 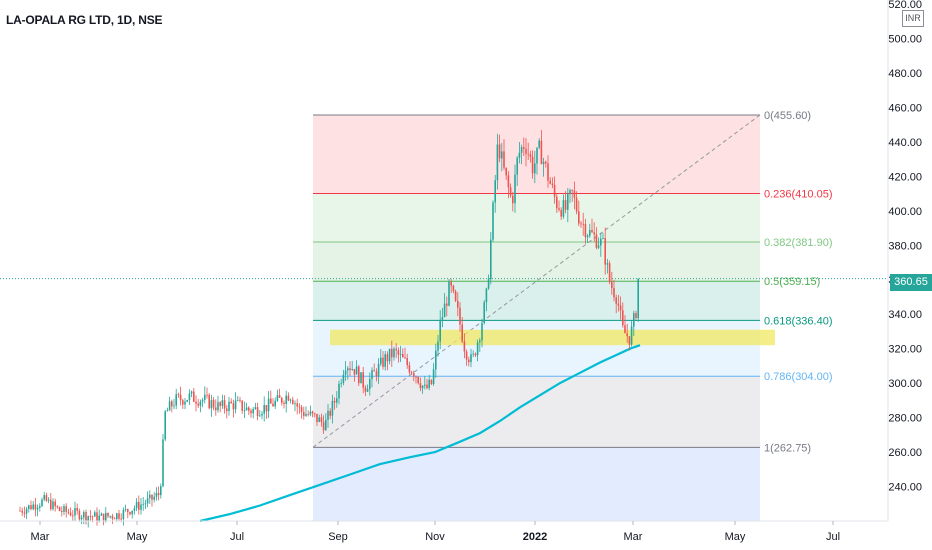 What do you see at coordinates (913, 18) in the screenshot?
I see `currency-button: INR` at bounding box center [913, 18].